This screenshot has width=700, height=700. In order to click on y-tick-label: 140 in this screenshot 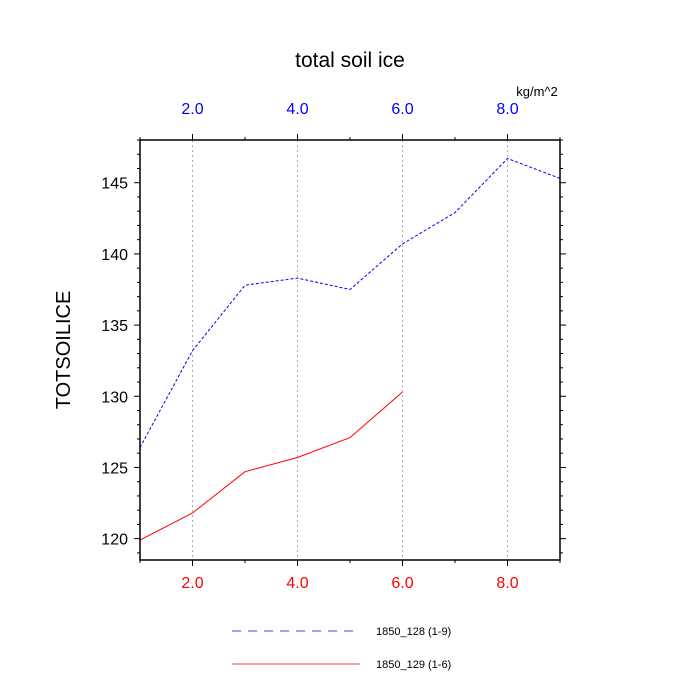, I will do `click(114, 255)`.